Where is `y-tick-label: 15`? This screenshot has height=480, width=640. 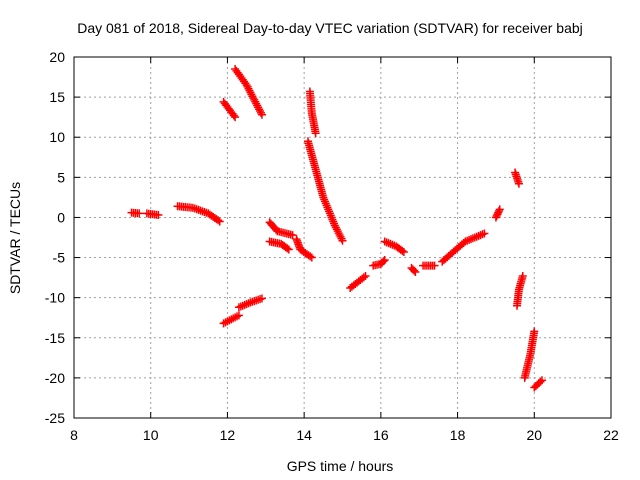 y-tick-label: 15 is located at coordinates (57, 97).